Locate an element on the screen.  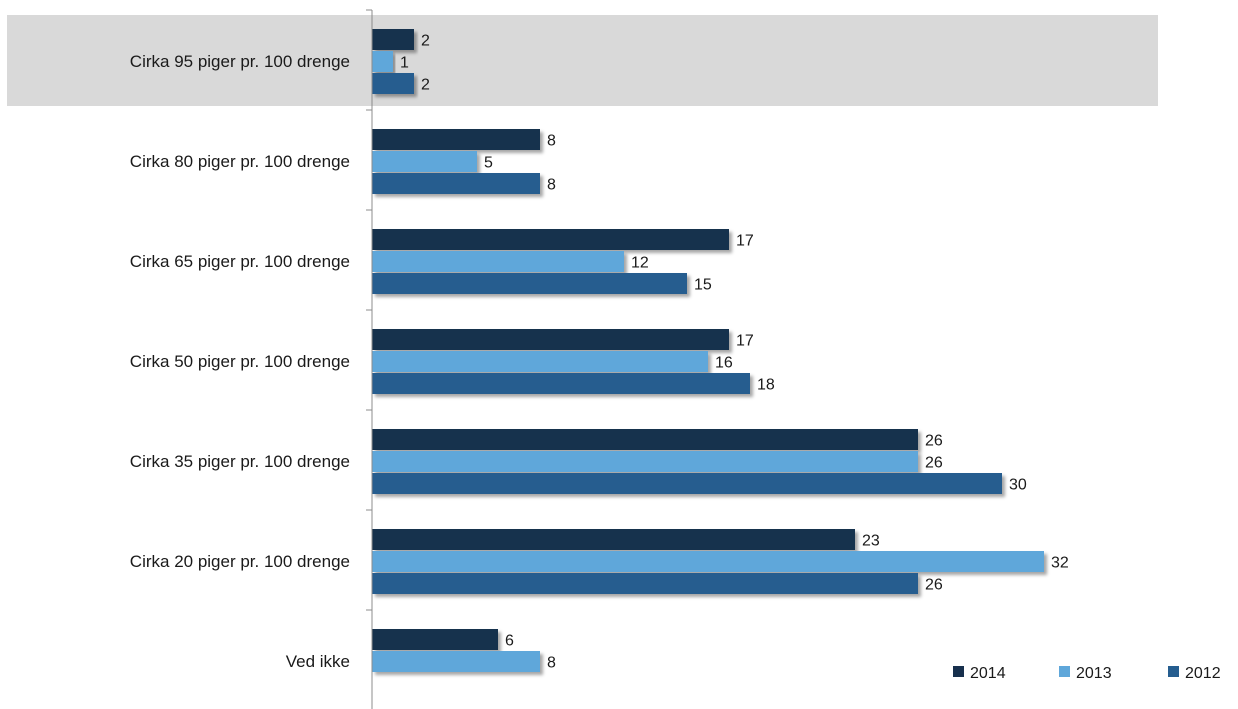
data-label-2013-cirka-80-piger-pr-100-drenge: 5 is located at coordinates (488, 163).